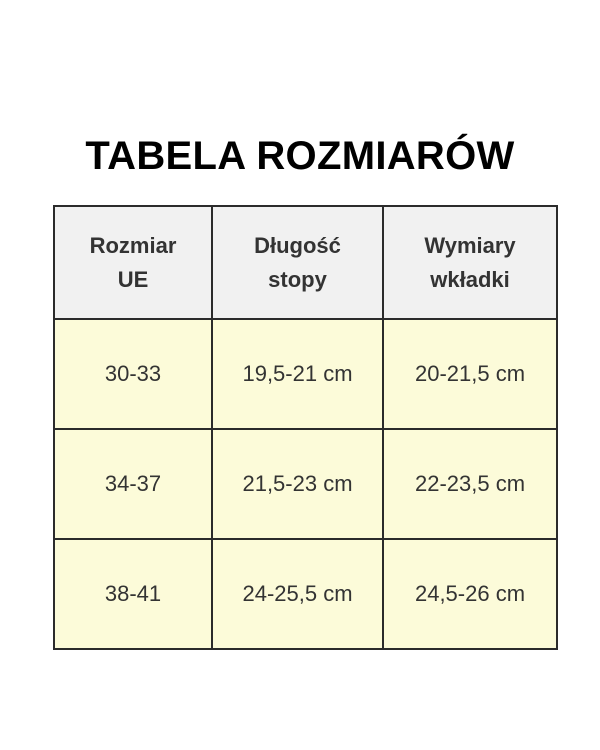 The height and width of the screenshot is (750, 600). What do you see at coordinates (300, 156) in the screenshot?
I see `page-title: TABELA ROZMIARÓW` at bounding box center [300, 156].